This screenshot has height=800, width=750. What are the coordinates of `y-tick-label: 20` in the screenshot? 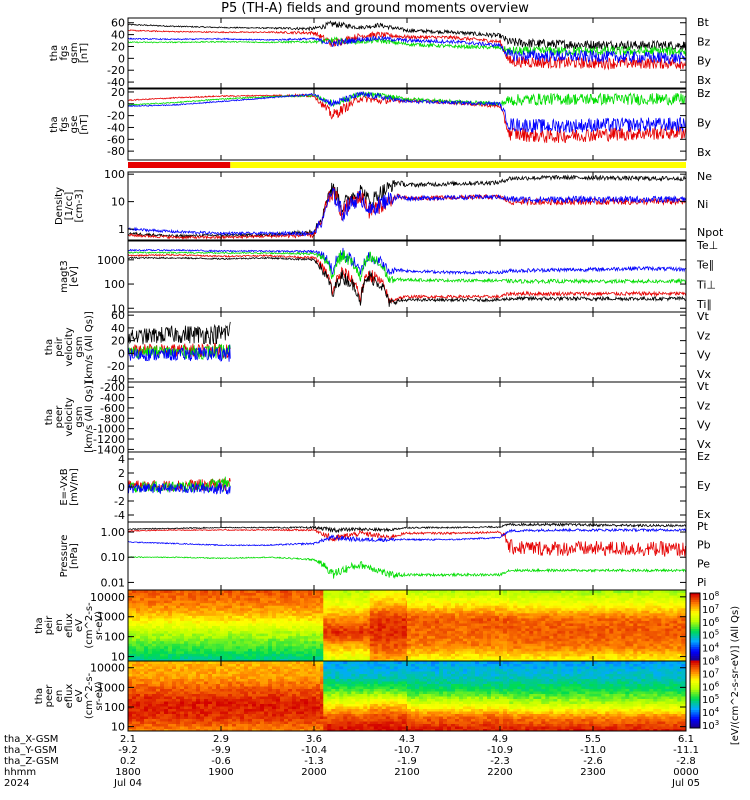 It's located at (118, 92).